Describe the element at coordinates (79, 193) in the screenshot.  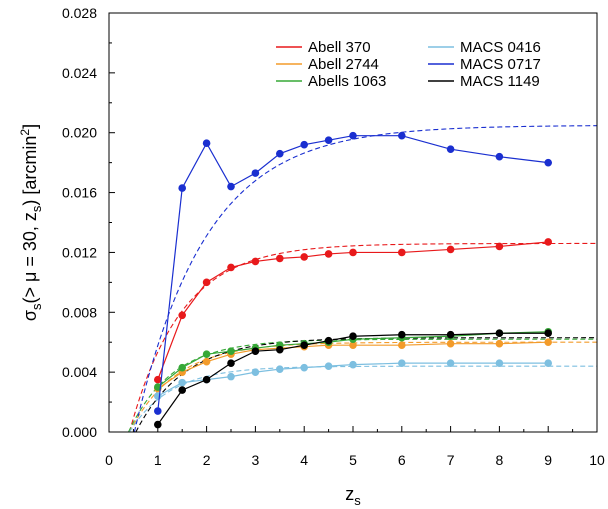
I see `y-tick-label: 0.016` at that location.